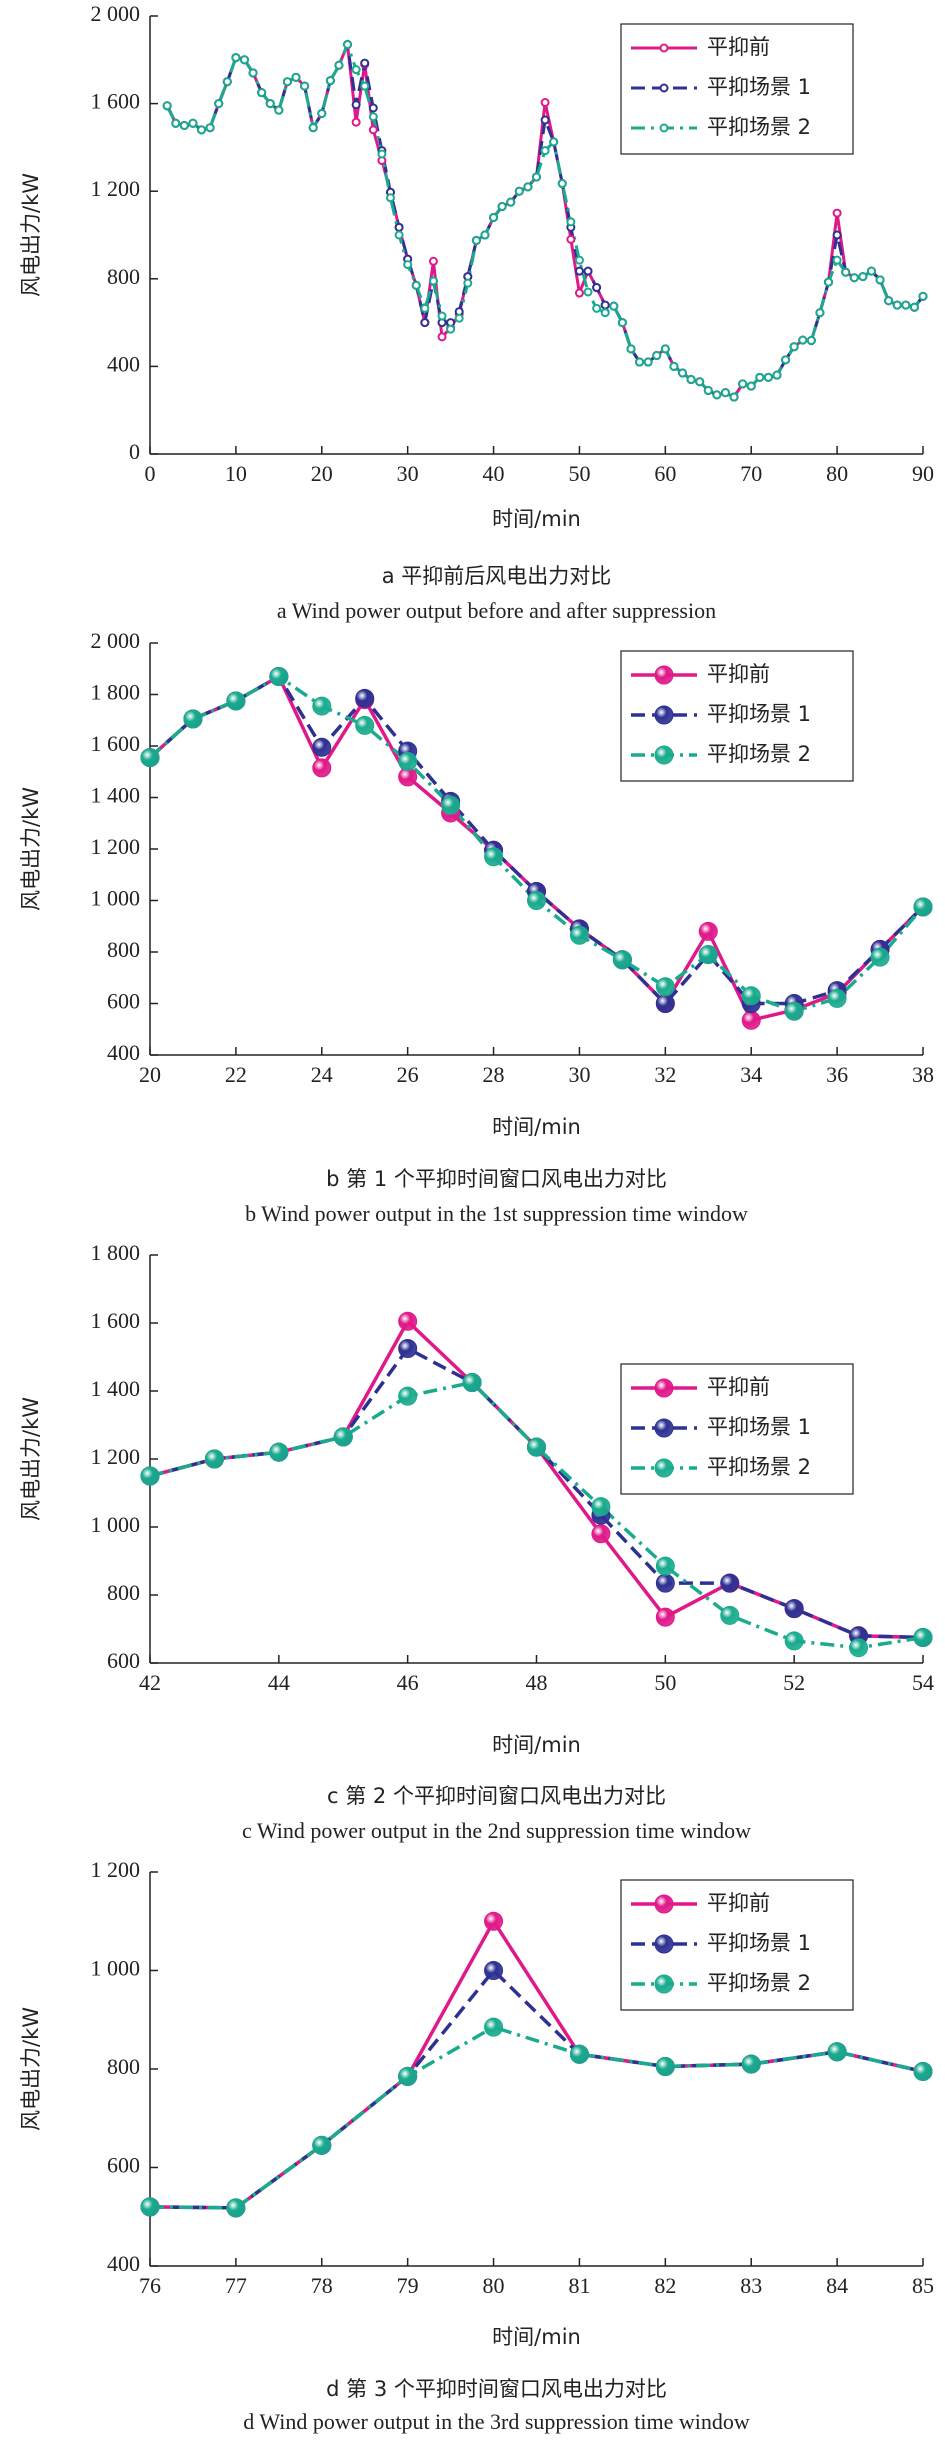  What do you see at coordinates (837, 2285) in the screenshot?
I see `x-tick-label: 84` at bounding box center [837, 2285].